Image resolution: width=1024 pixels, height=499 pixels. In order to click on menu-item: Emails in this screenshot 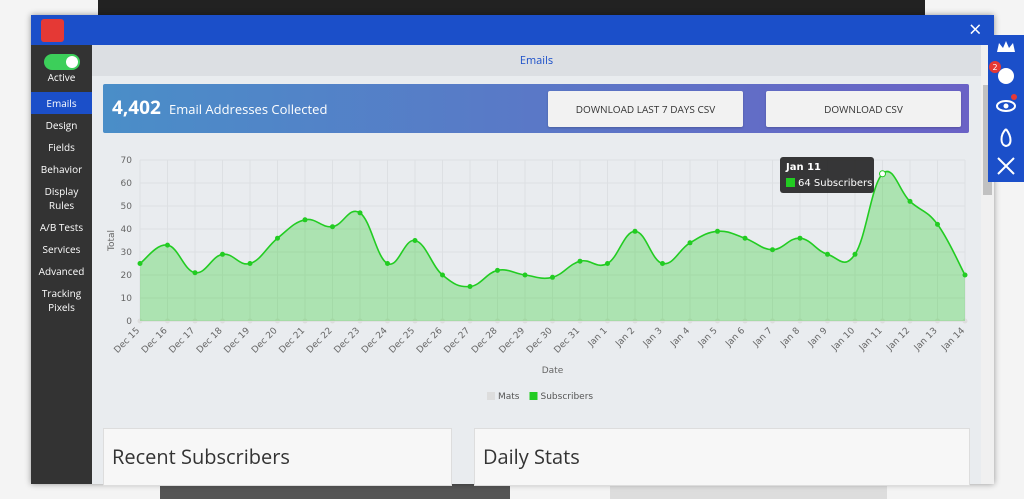, I will do `click(61, 103)`.